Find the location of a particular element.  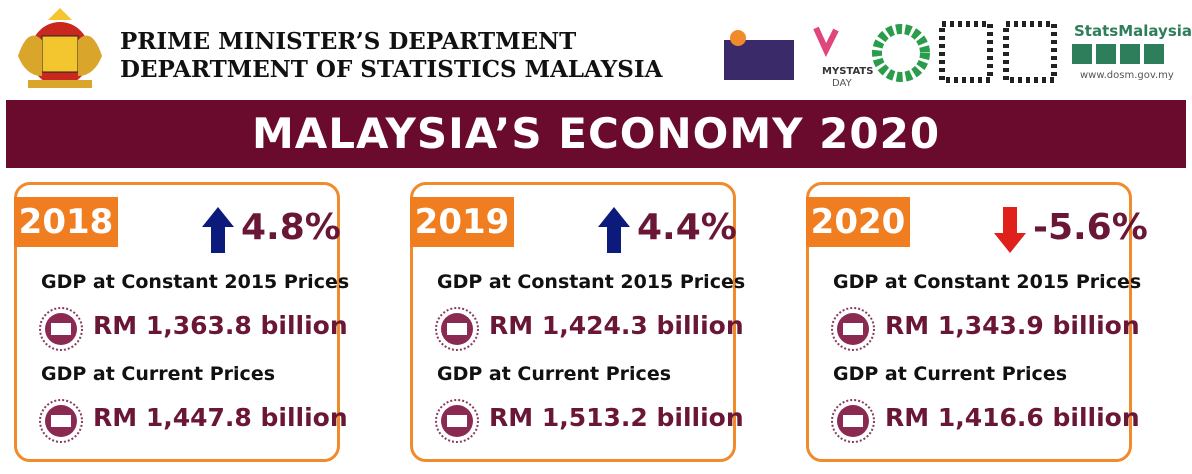

banner: MALAYSIA’S ECONOMY 2020 is located at coordinates (596, 134).